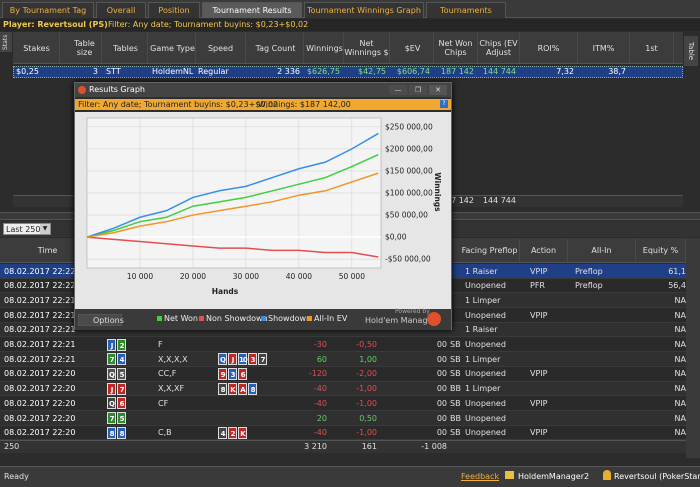  What do you see at coordinates (549, 48) in the screenshot?
I see `column-header: ROI%` at bounding box center [549, 48].